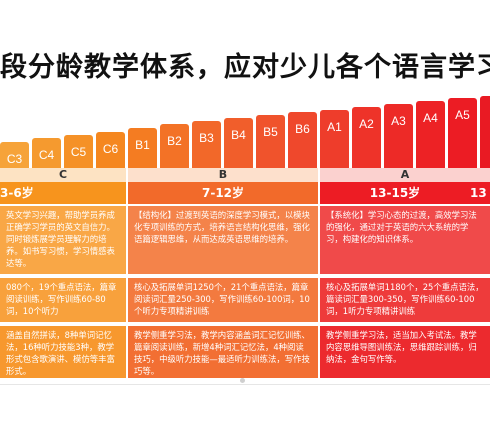  I want to click on level-step-a4: A4, so click(430, 134).